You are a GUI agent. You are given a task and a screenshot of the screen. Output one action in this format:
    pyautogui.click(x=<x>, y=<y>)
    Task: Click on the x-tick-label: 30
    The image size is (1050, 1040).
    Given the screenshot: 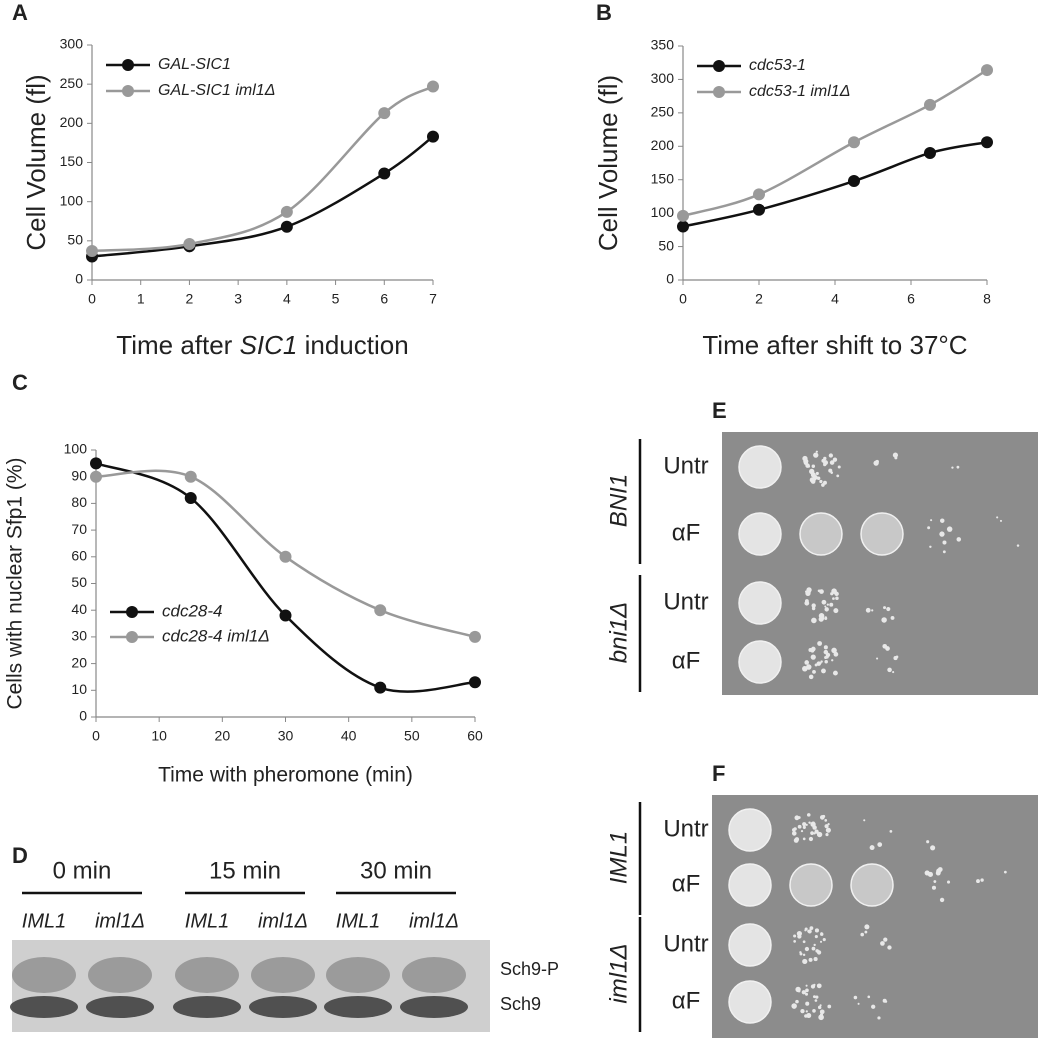 What is the action you would take?
    pyautogui.click(x=286, y=736)
    